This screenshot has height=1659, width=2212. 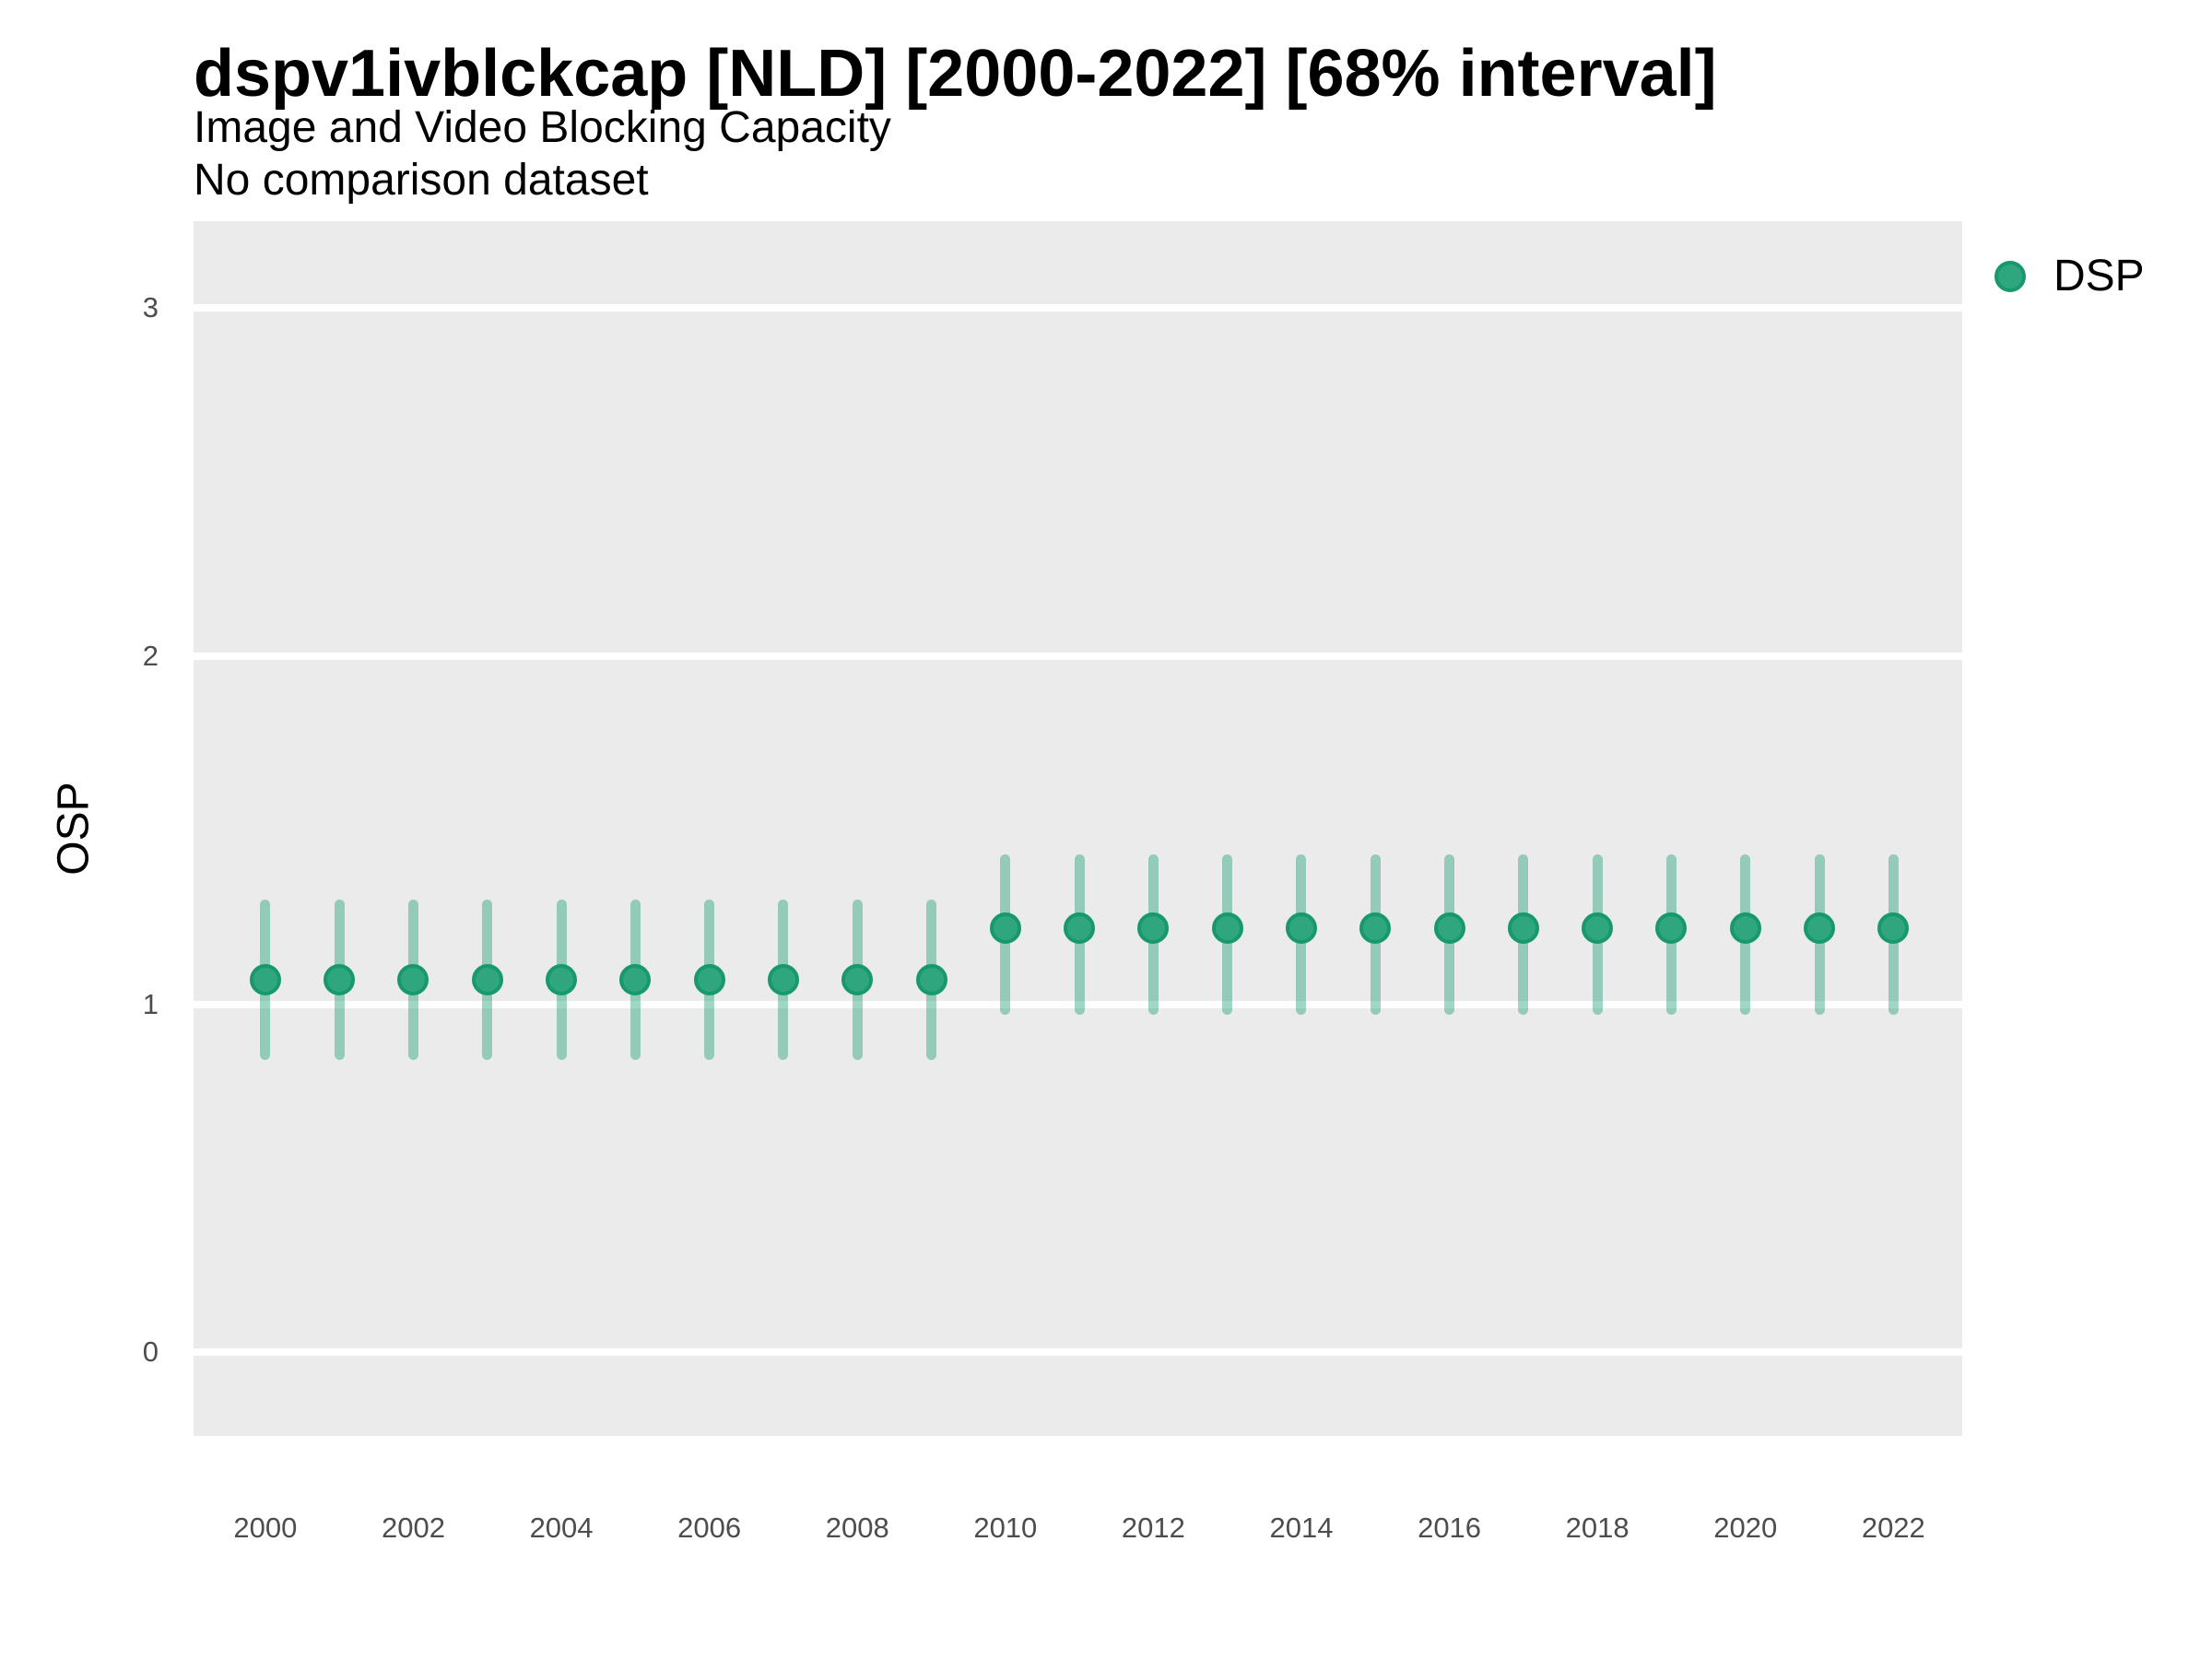 I want to click on x-tick-label-2004: 2004, so click(x=561, y=1528).